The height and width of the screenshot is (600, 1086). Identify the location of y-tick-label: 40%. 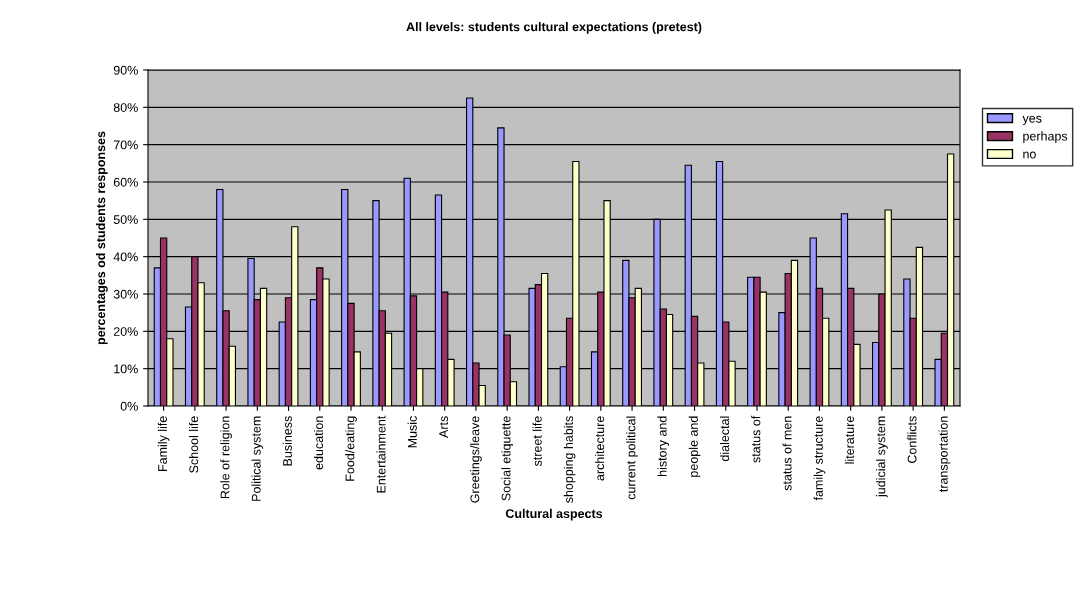
(125, 257).